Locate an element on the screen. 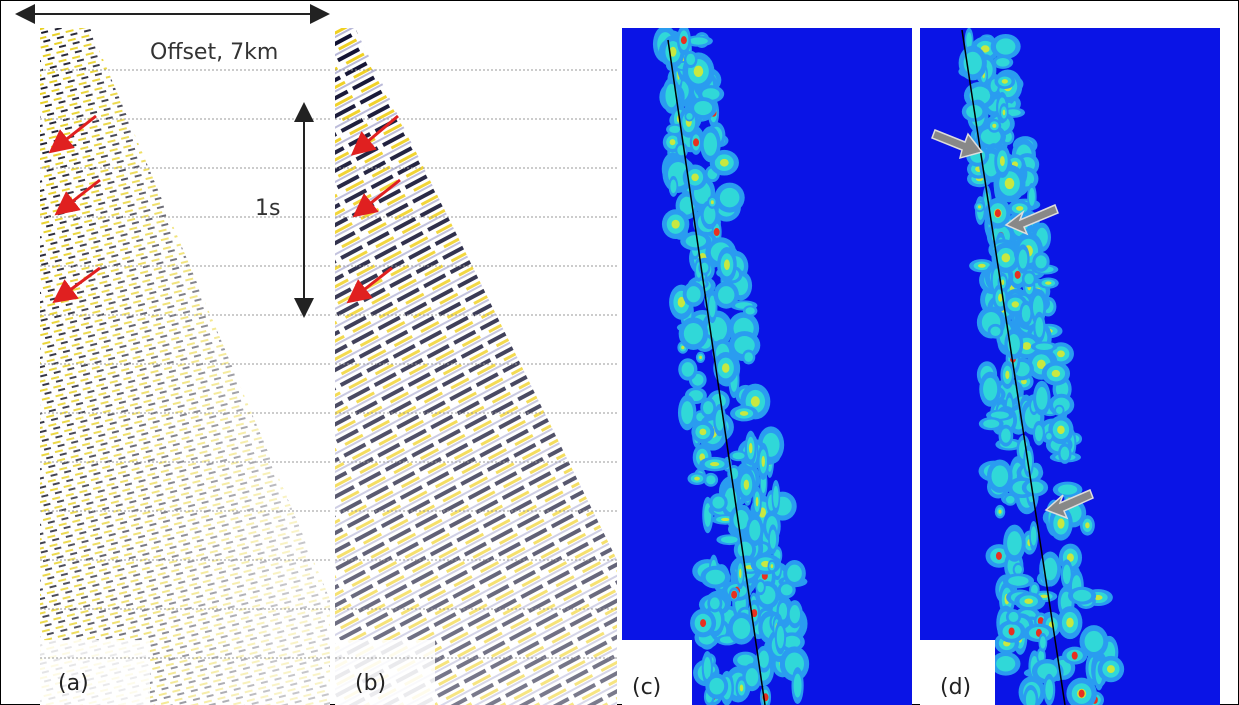 This screenshot has width=1239, height=705. grey-arrows is located at coordinates (1012, 324).